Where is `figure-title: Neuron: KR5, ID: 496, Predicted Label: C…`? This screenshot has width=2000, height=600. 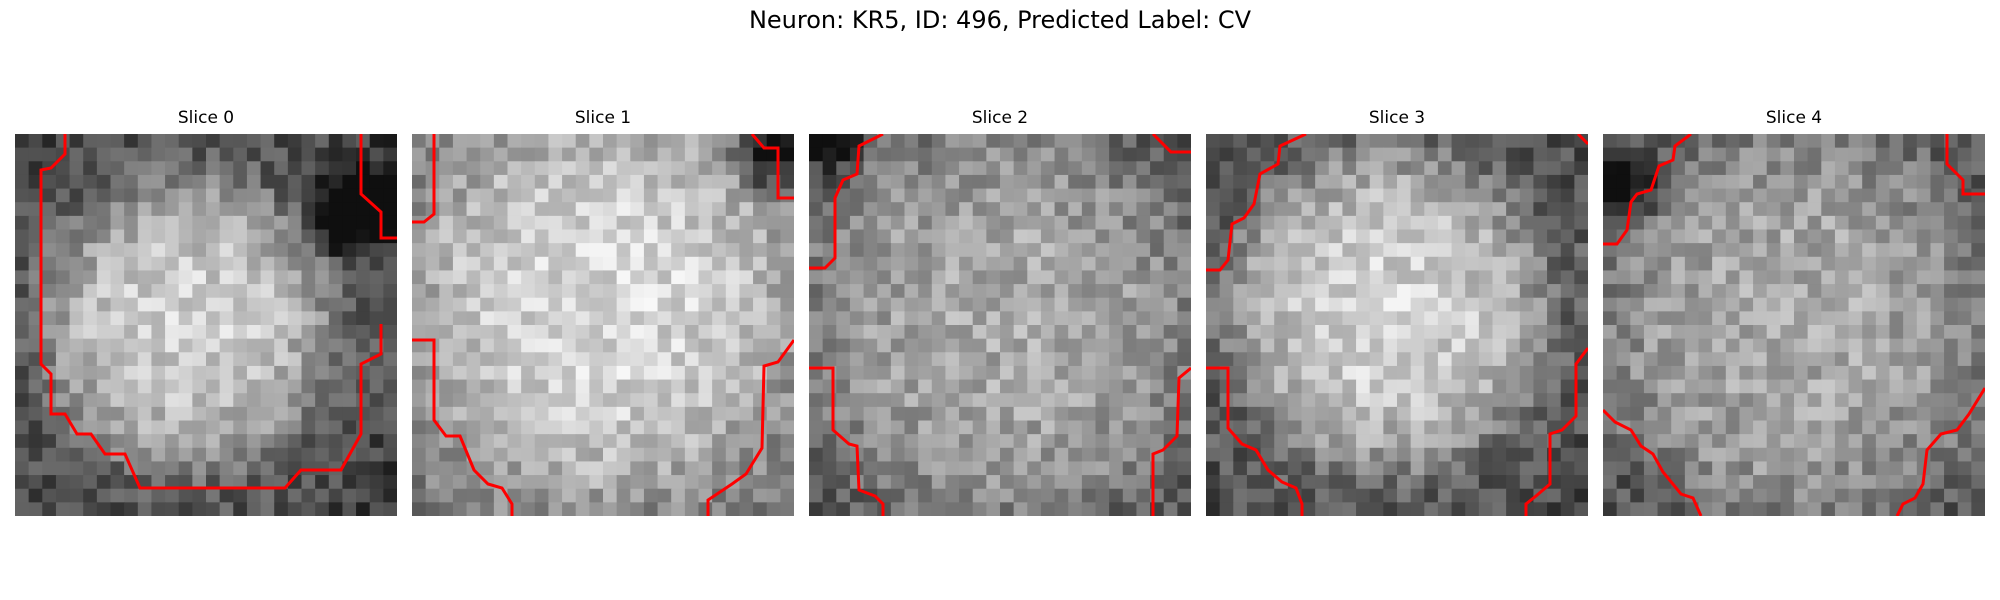 figure-title: Neuron: KR5, ID: 496, Predicted Label: C… is located at coordinates (1000, 20).